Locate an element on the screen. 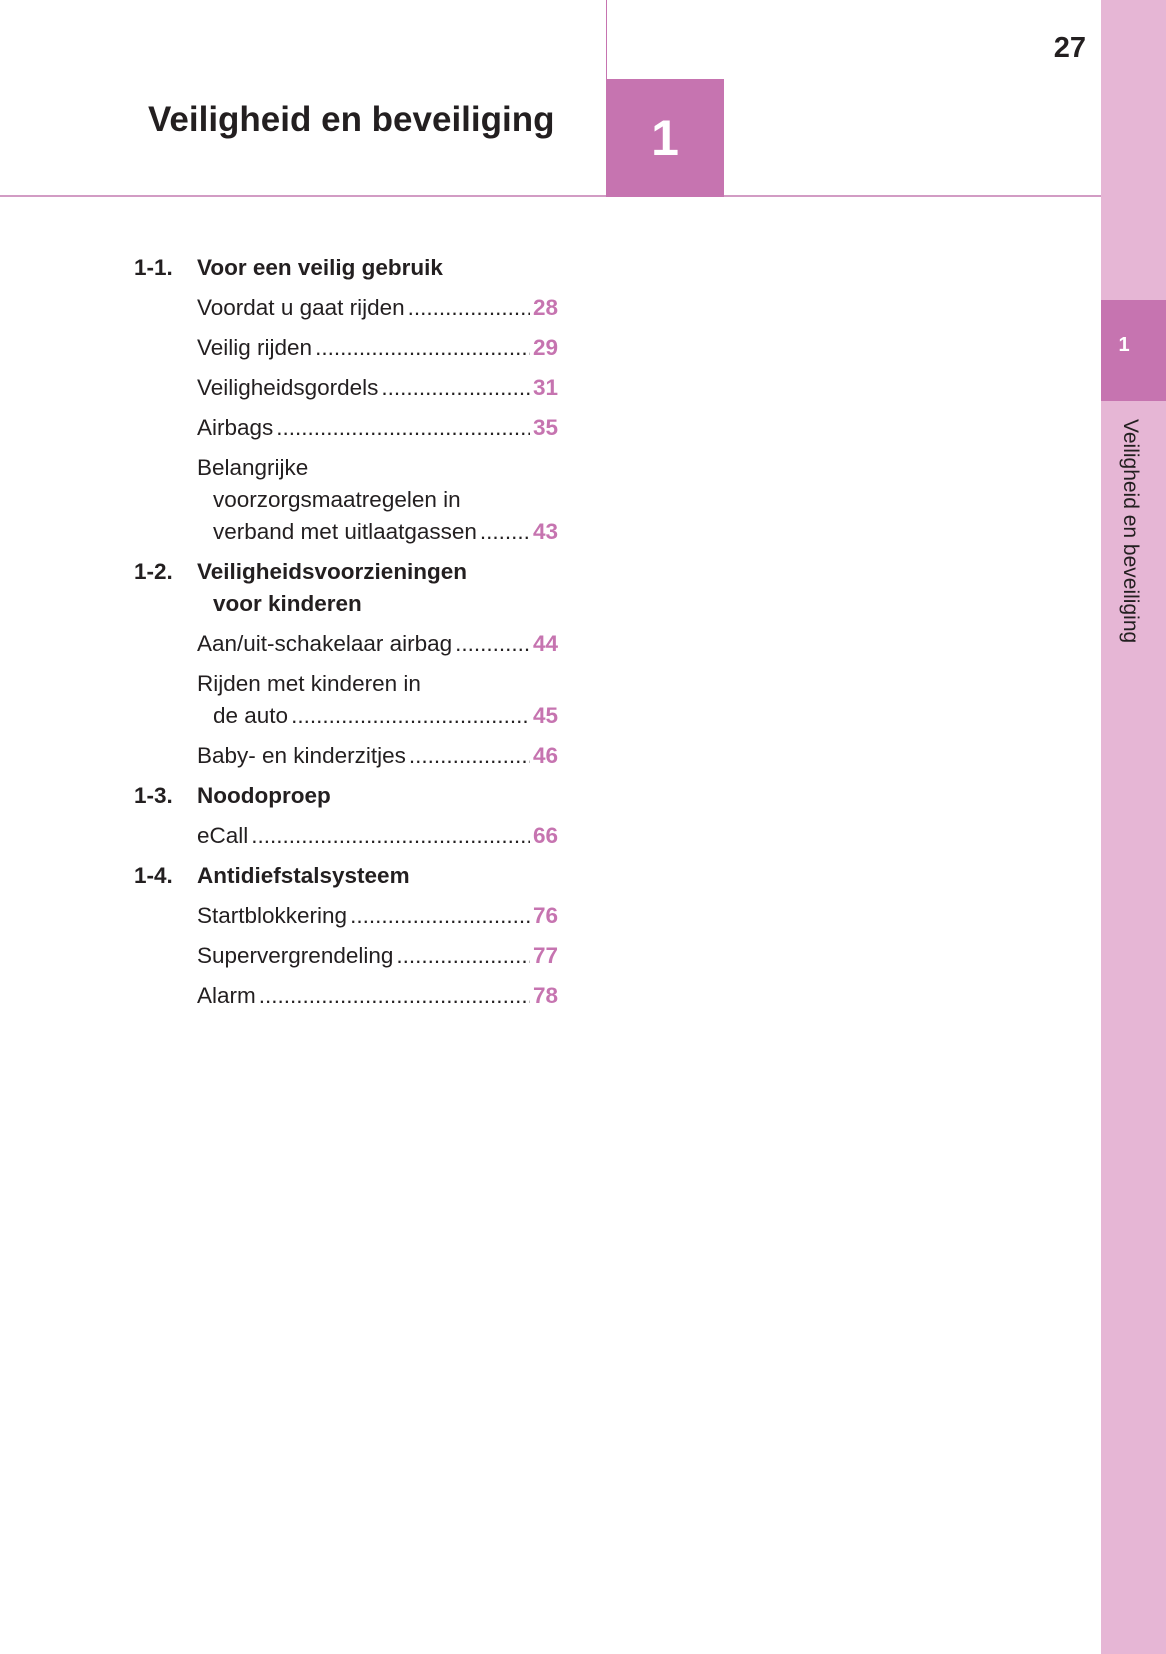 This screenshot has height=1654, width=1166. toc-entry: Veiligheidsgordels 31 is located at coordinates (377, 388).